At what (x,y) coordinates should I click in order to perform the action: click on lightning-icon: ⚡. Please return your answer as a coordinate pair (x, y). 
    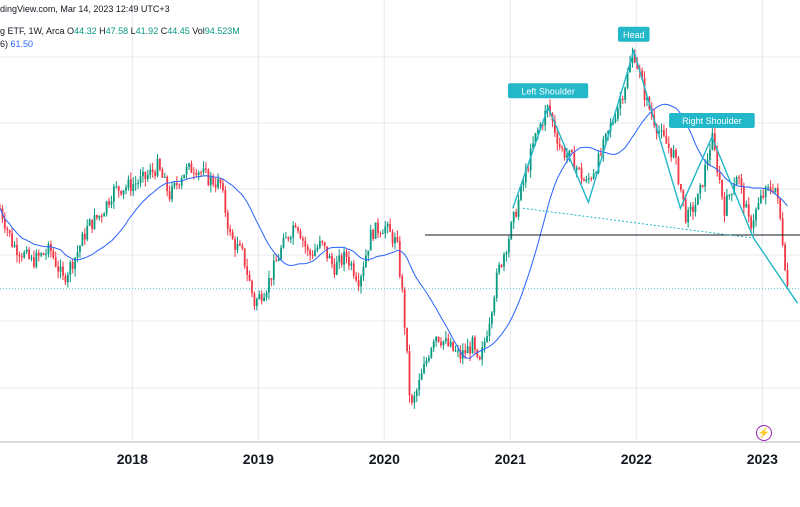
    Looking at the image, I should click on (764, 433).